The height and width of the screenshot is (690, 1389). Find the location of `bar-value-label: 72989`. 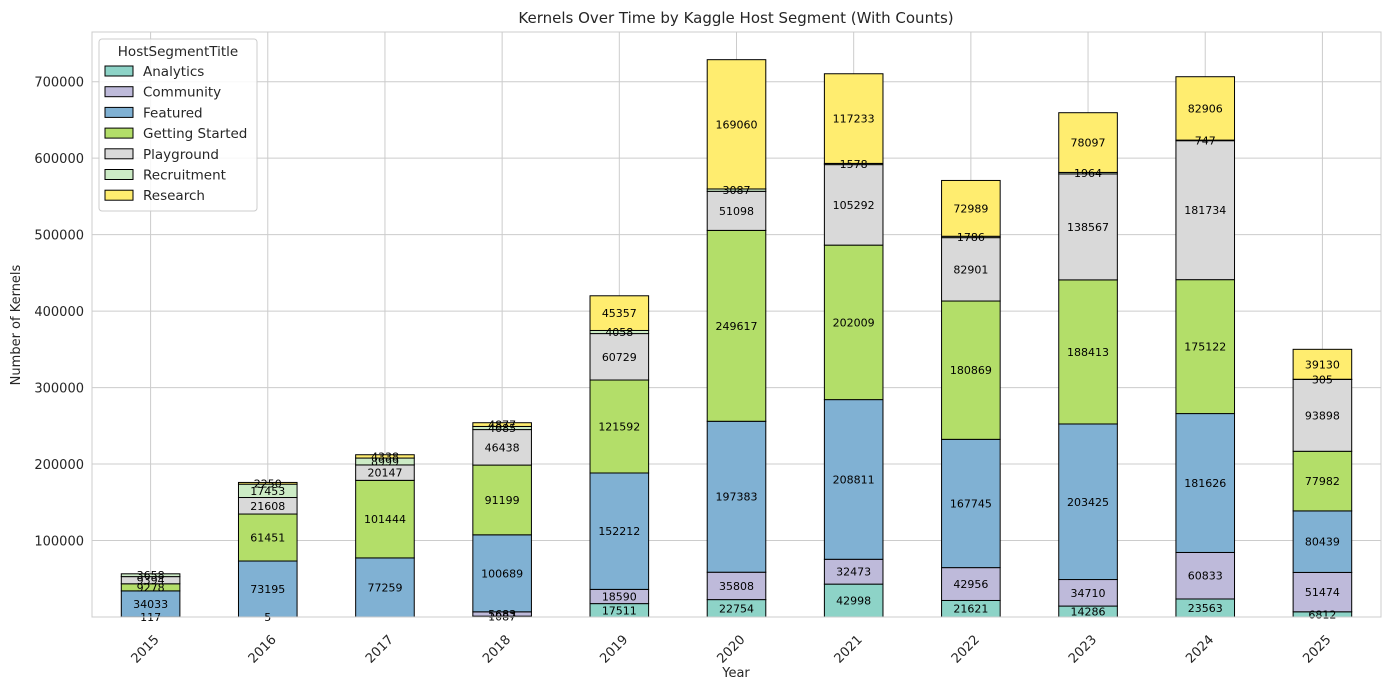

bar-value-label: 72989 is located at coordinates (970, 208).